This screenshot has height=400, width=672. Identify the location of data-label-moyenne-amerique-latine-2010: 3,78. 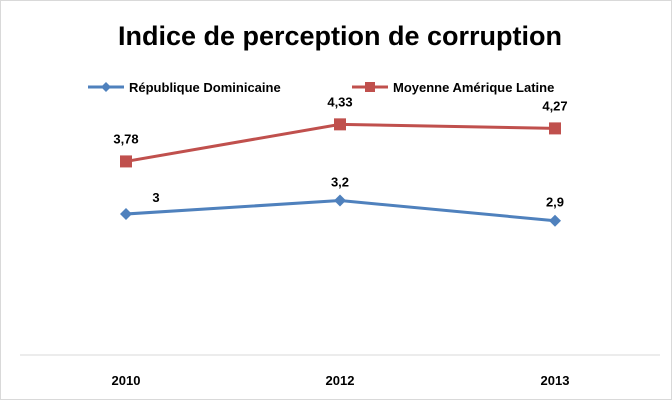
(125, 138).